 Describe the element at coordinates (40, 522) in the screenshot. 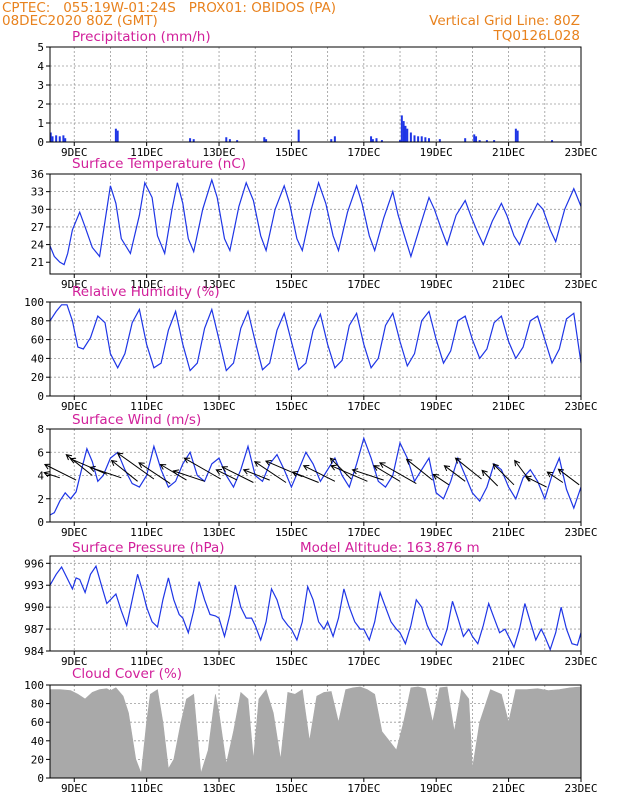

I see `wind-ytick-label: 0` at that location.